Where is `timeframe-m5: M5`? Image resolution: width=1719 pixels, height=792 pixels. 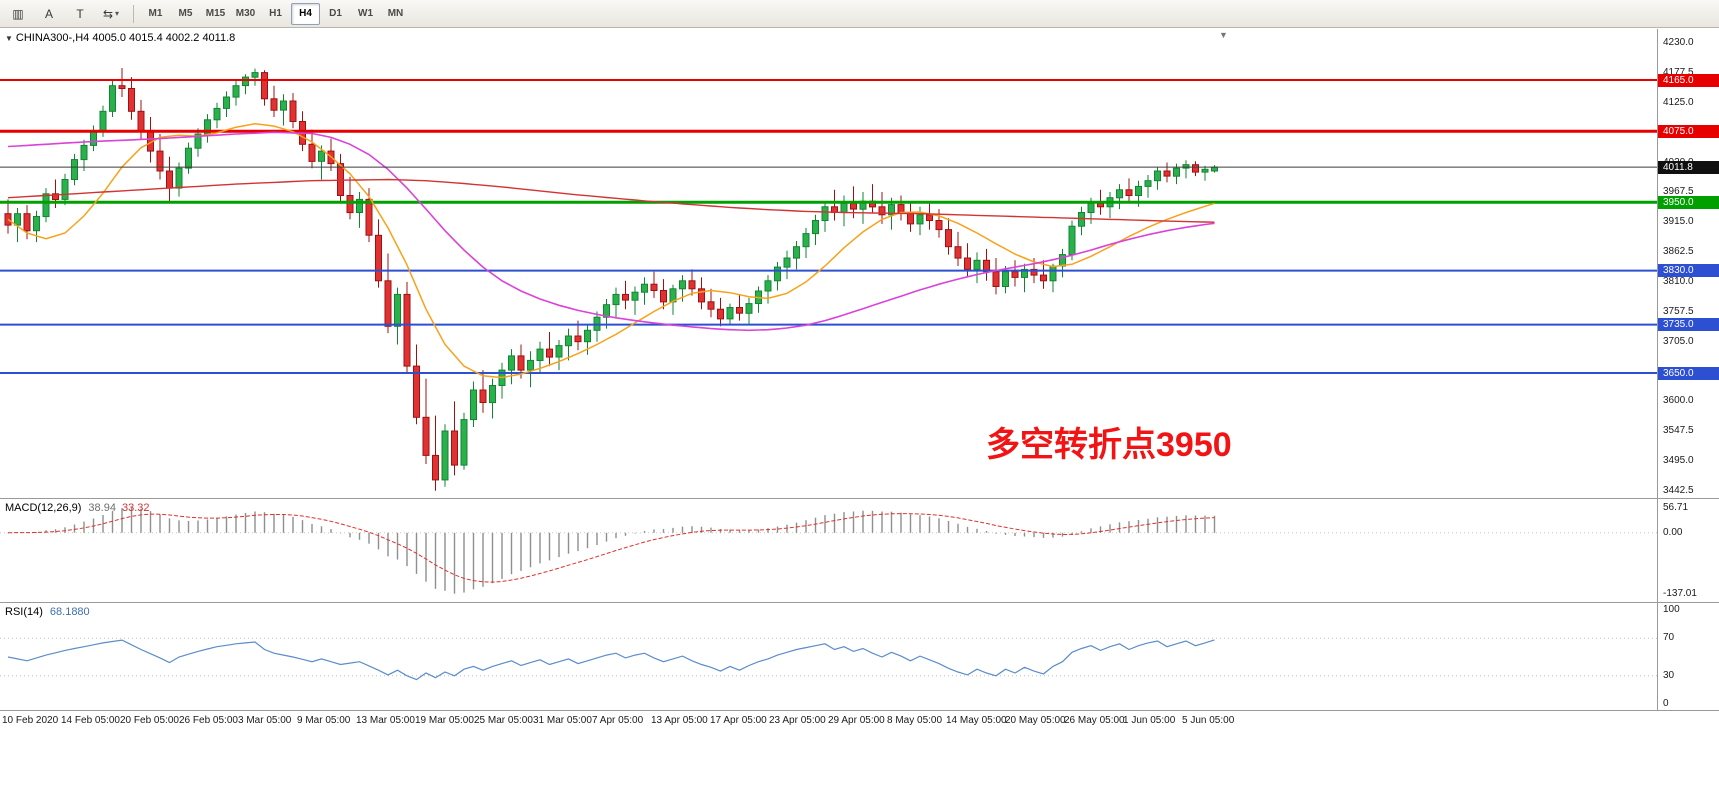
timeframe-m5: M5 is located at coordinates (185, 13).